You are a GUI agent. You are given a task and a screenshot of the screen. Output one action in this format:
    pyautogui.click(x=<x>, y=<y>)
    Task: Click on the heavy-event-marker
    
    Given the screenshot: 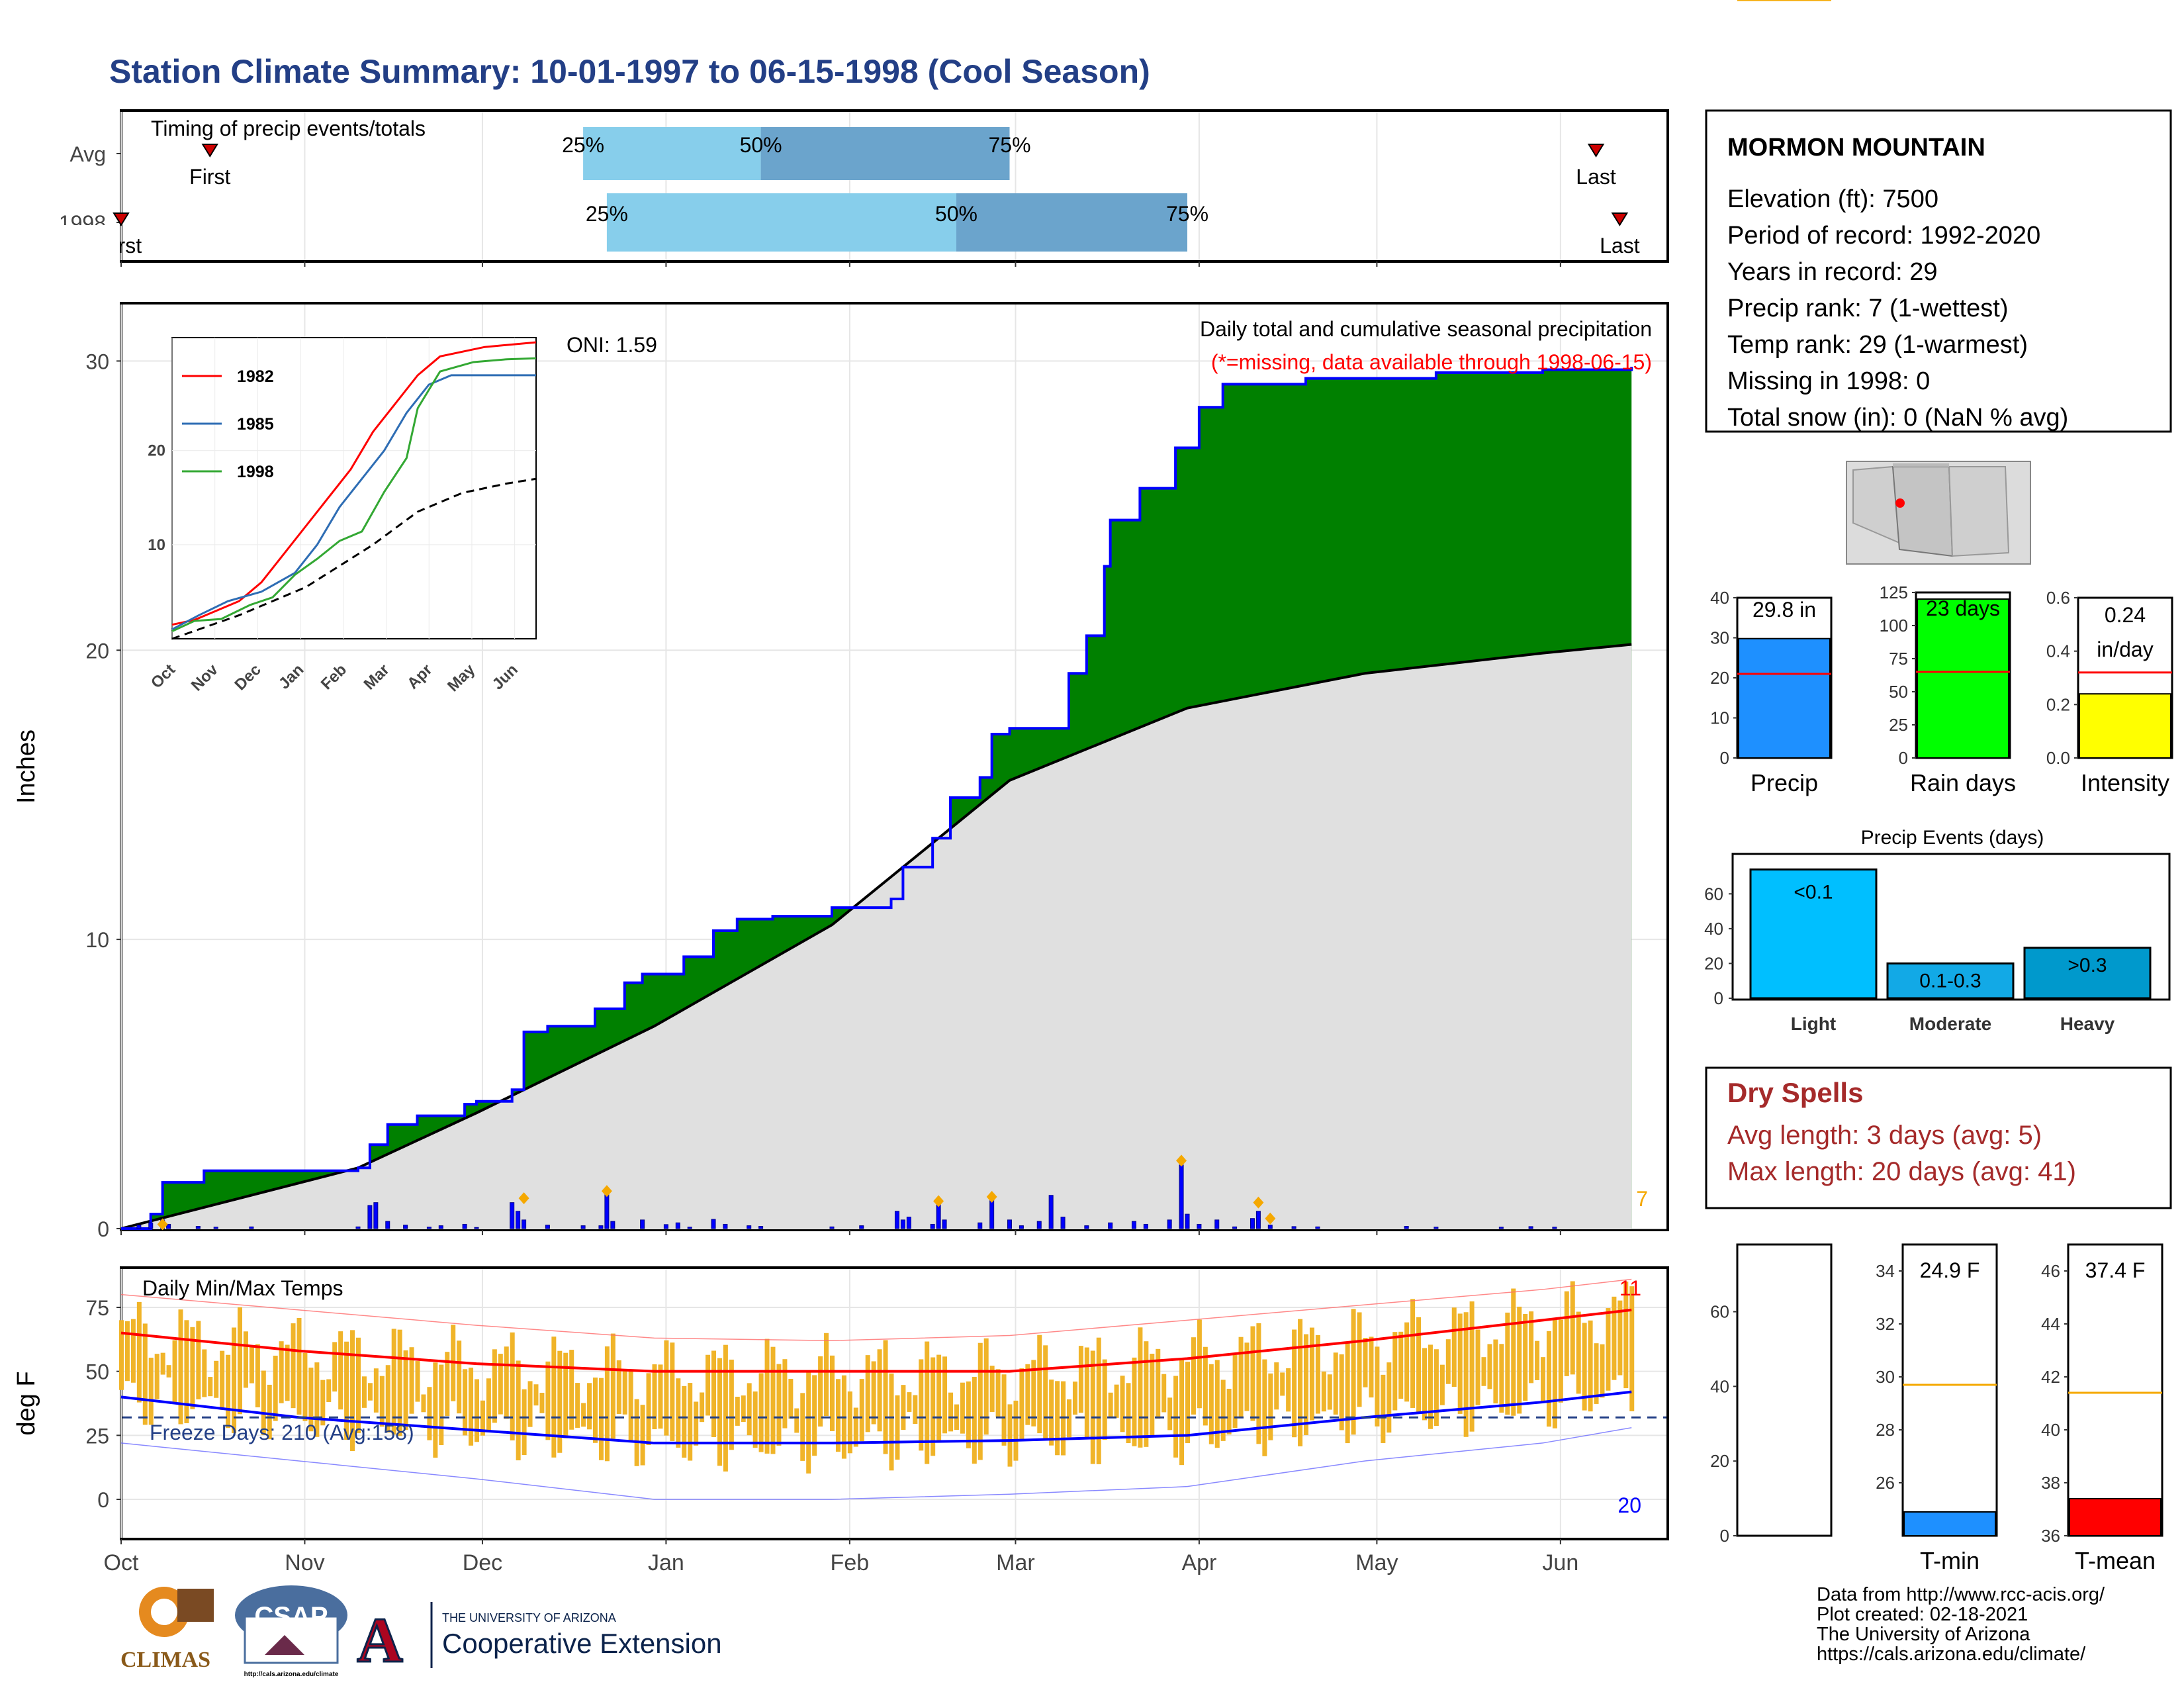 What is the action you would take?
    pyautogui.click(x=938, y=1201)
    